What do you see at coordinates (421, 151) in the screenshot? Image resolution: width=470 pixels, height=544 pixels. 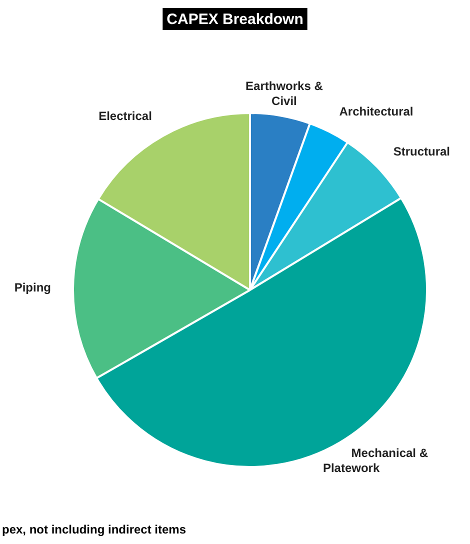 I see `slice-label: Structural` at bounding box center [421, 151].